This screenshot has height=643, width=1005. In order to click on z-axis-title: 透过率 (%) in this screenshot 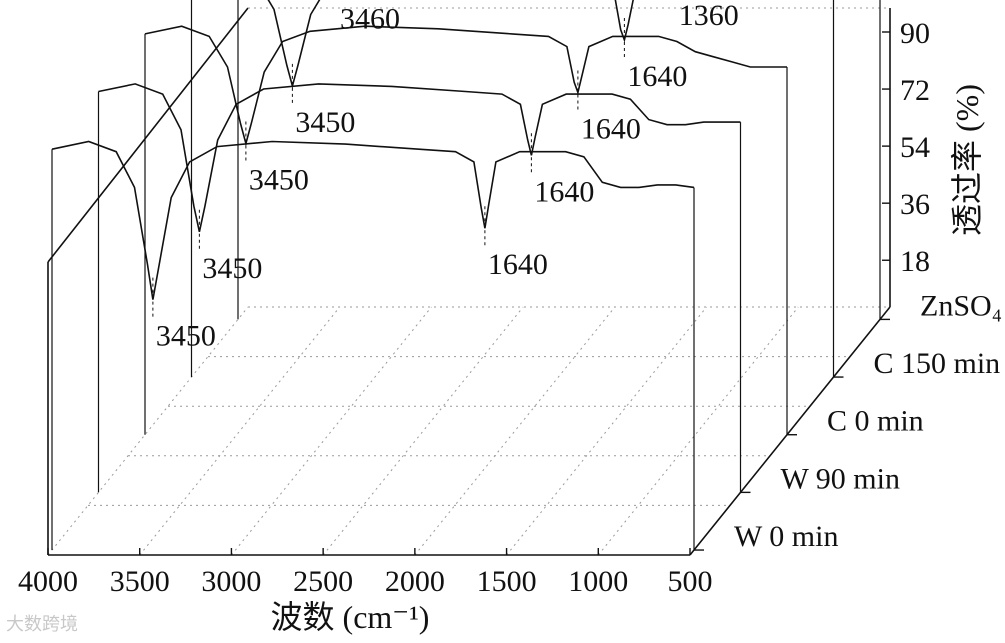, I will do `click(967, 160)`.